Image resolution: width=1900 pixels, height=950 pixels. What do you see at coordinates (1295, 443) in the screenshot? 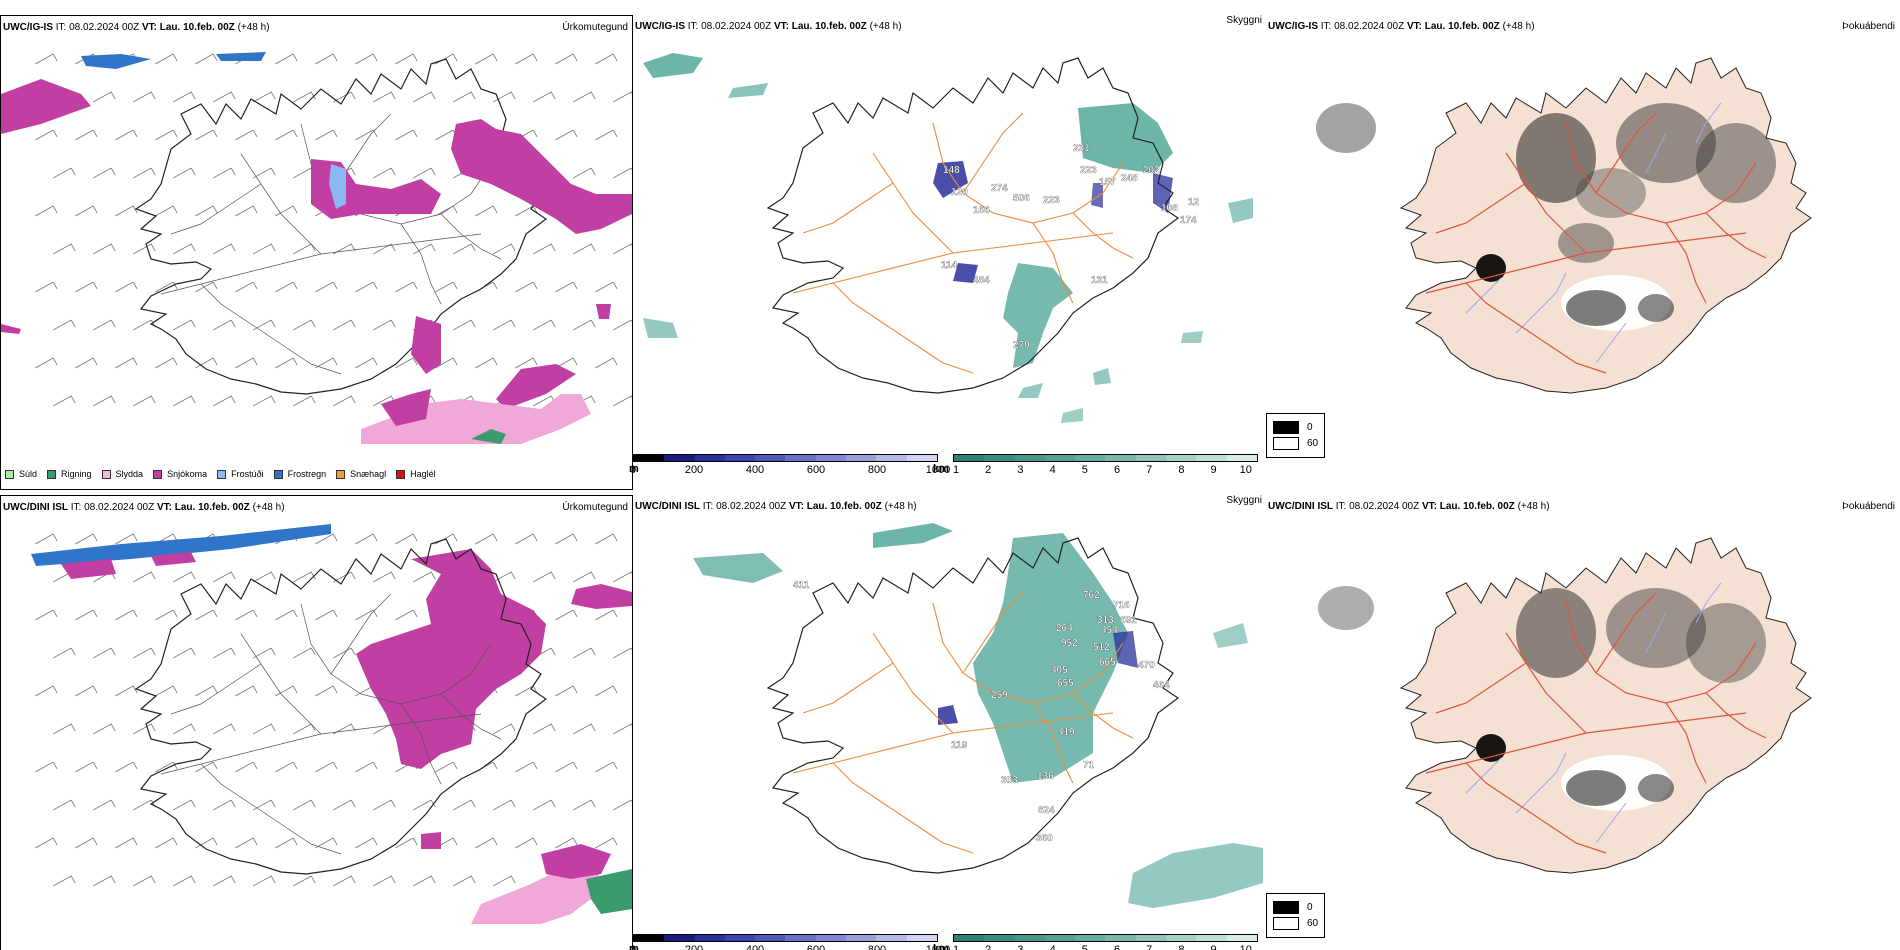
I see `fog-legend-row: 60` at bounding box center [1295, 443].